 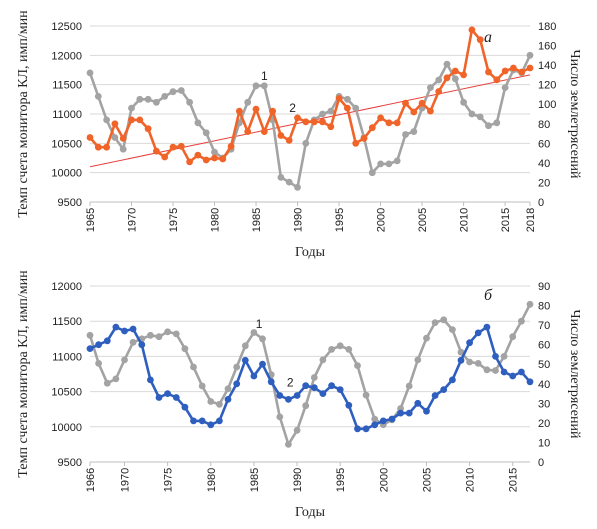 What do you see at coordinates (341, 480) in the screenshot?
I see `x-tick-label: 1995` at bounding box center [341, 480].